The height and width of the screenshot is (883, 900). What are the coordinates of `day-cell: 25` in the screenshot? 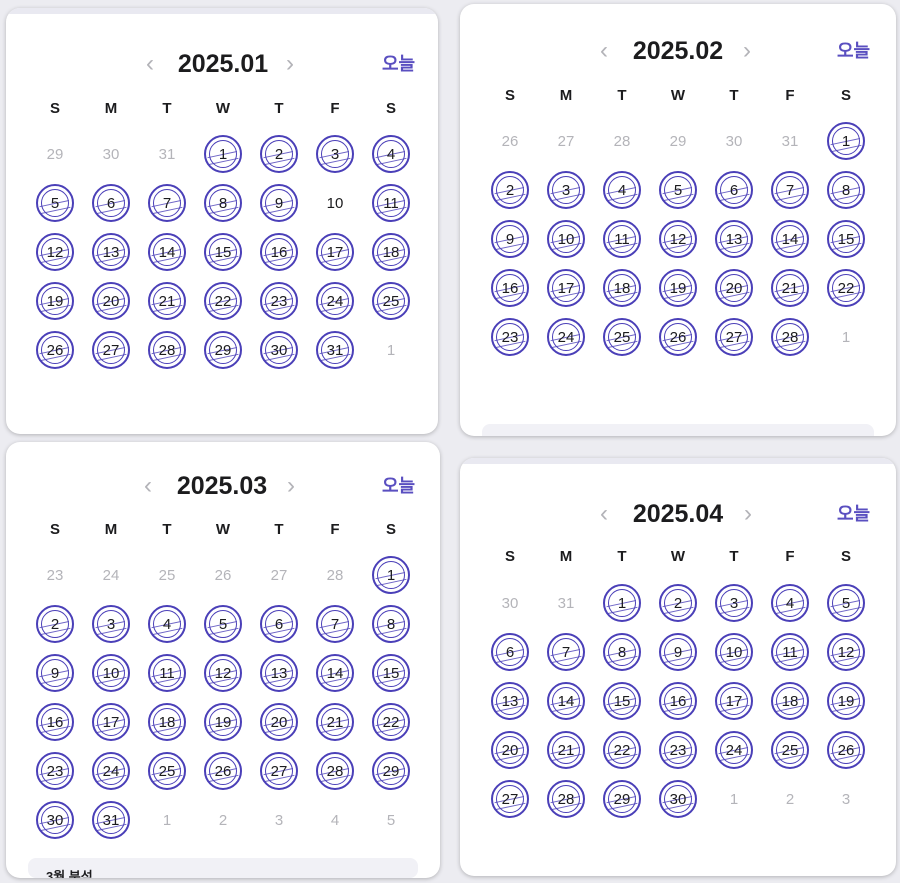 It's located at (167, 575).